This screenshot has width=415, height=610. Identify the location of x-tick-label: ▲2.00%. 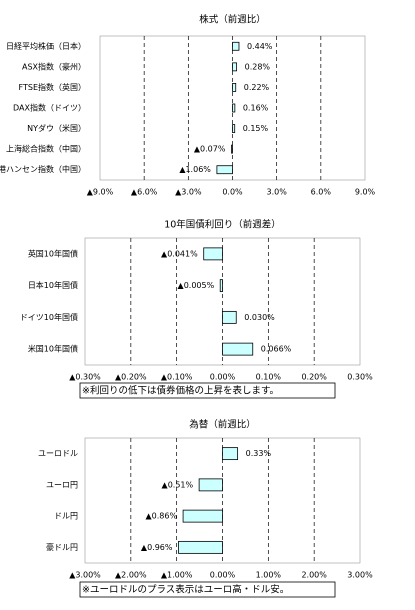
(131, 575).